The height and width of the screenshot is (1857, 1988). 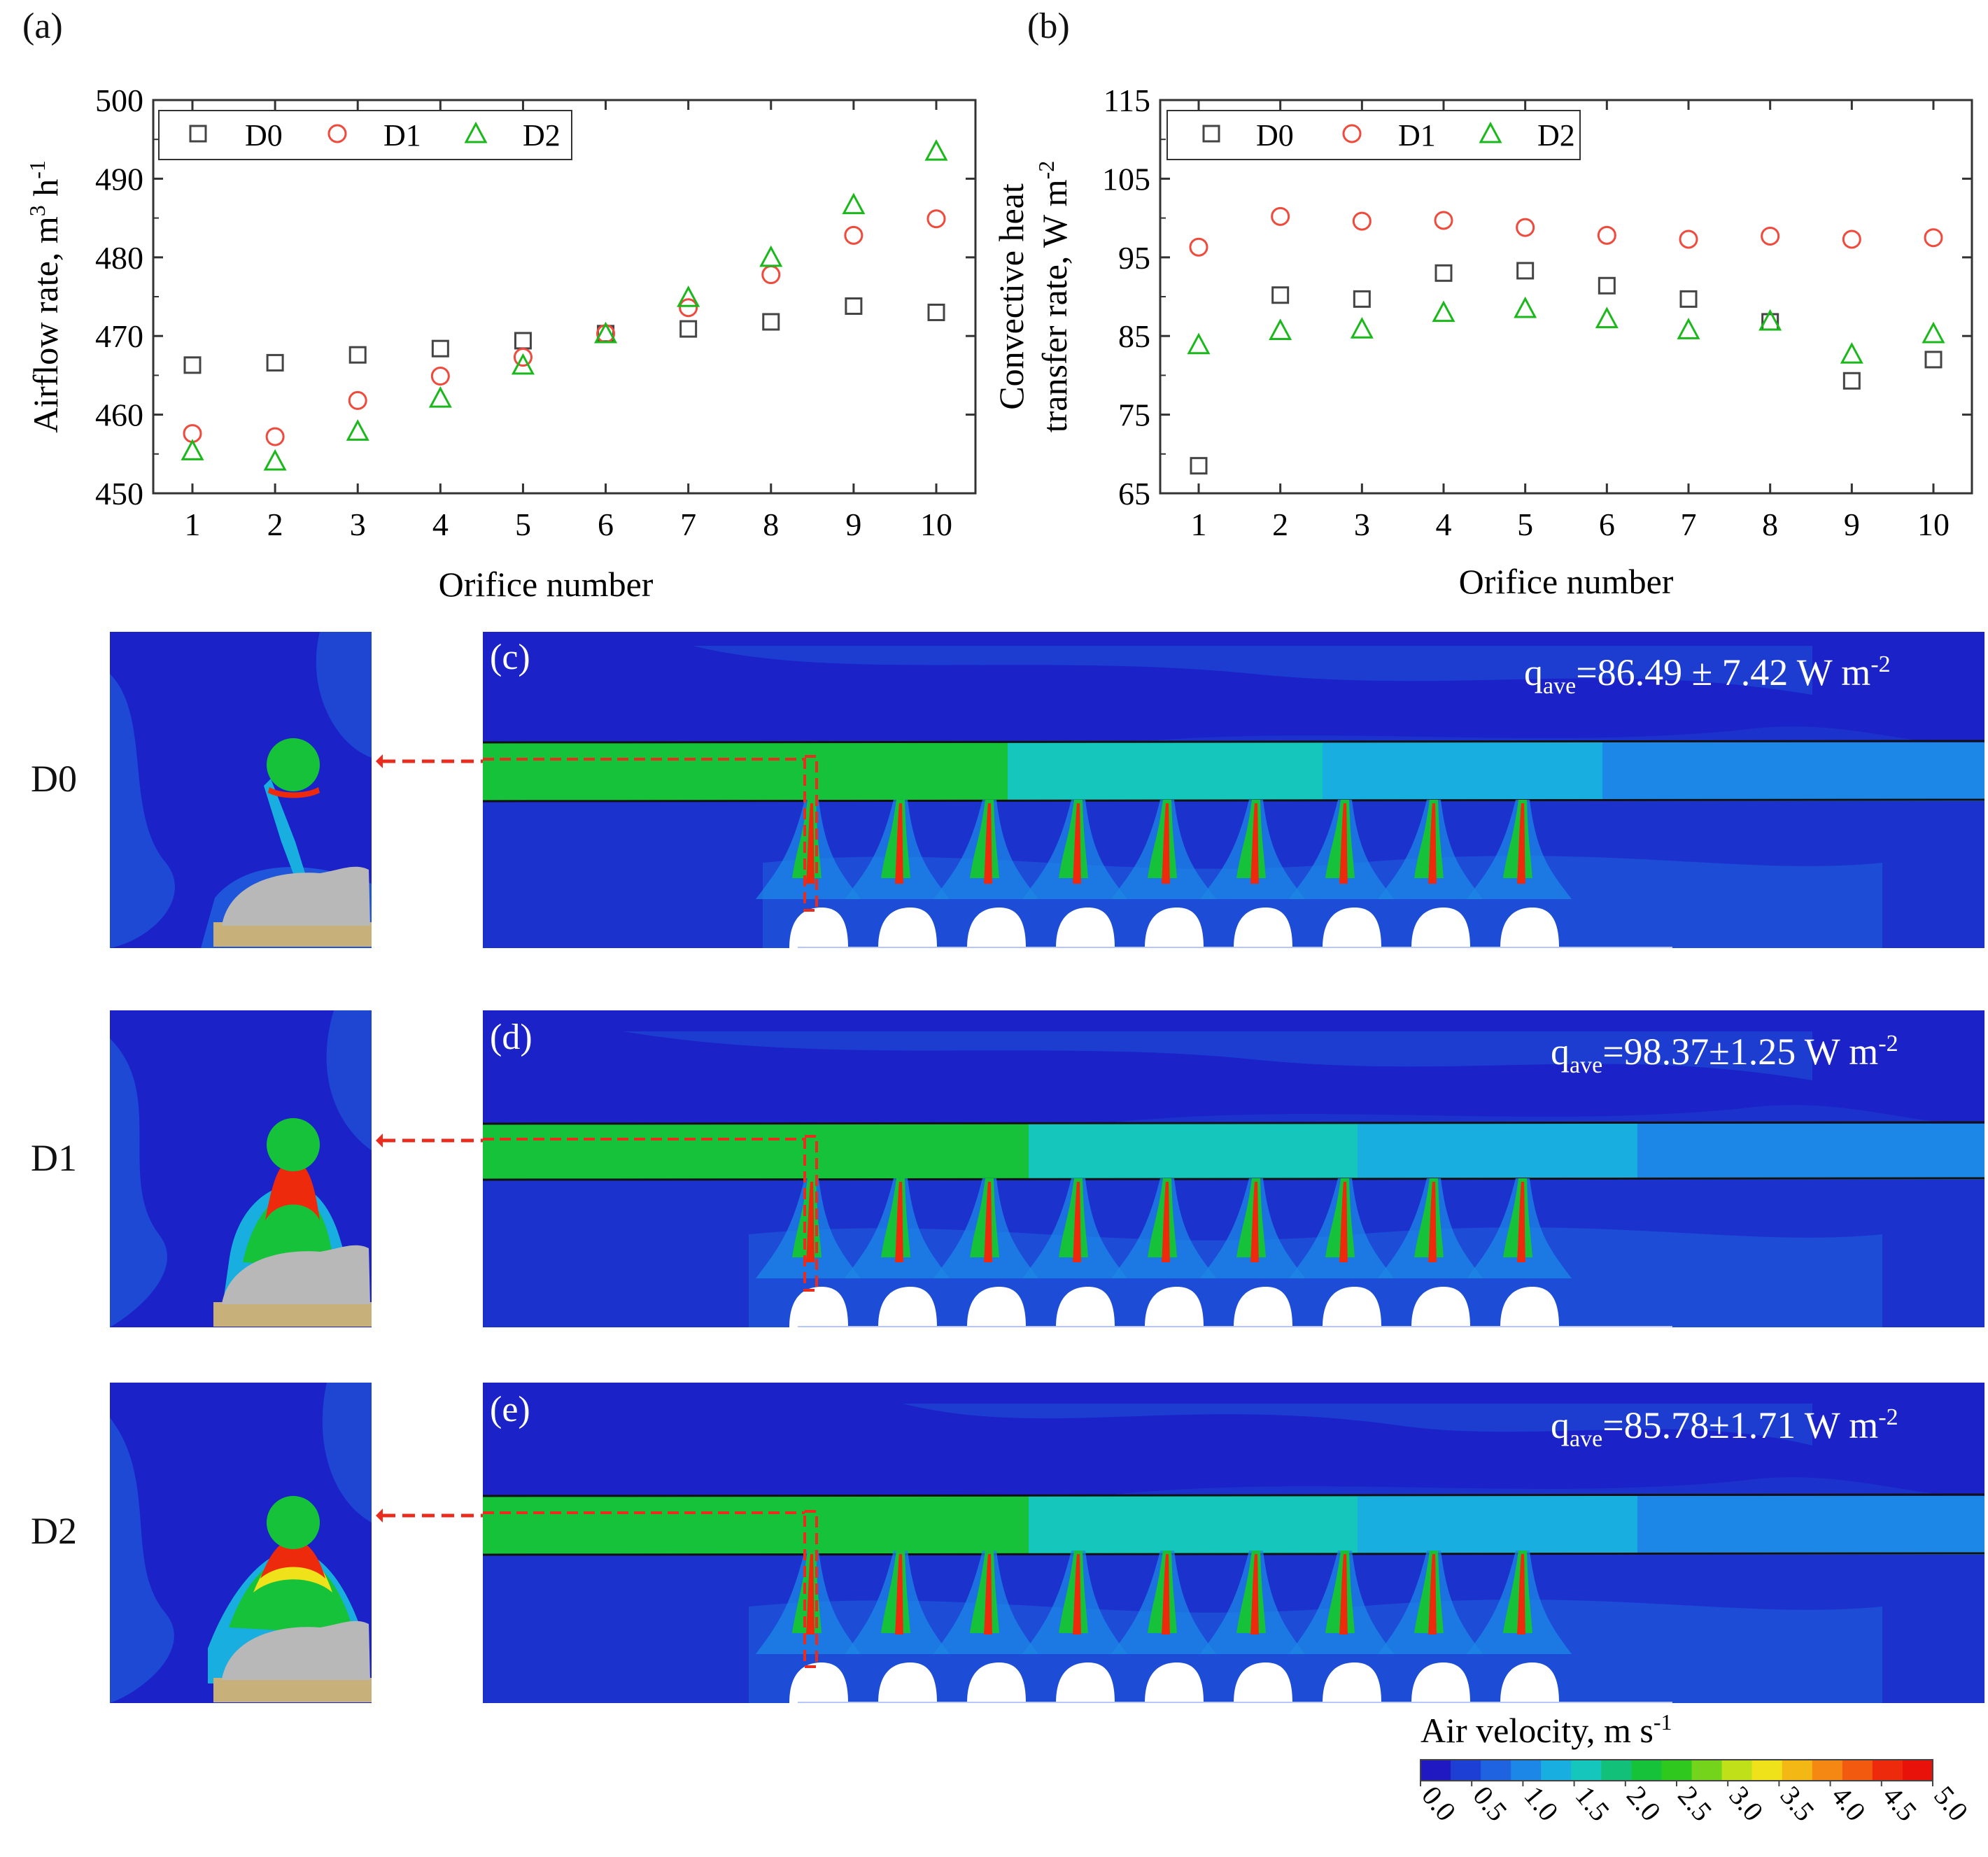 I want to click on colorbar-tick-label: 5.0, so click(x=1951, y=1803).